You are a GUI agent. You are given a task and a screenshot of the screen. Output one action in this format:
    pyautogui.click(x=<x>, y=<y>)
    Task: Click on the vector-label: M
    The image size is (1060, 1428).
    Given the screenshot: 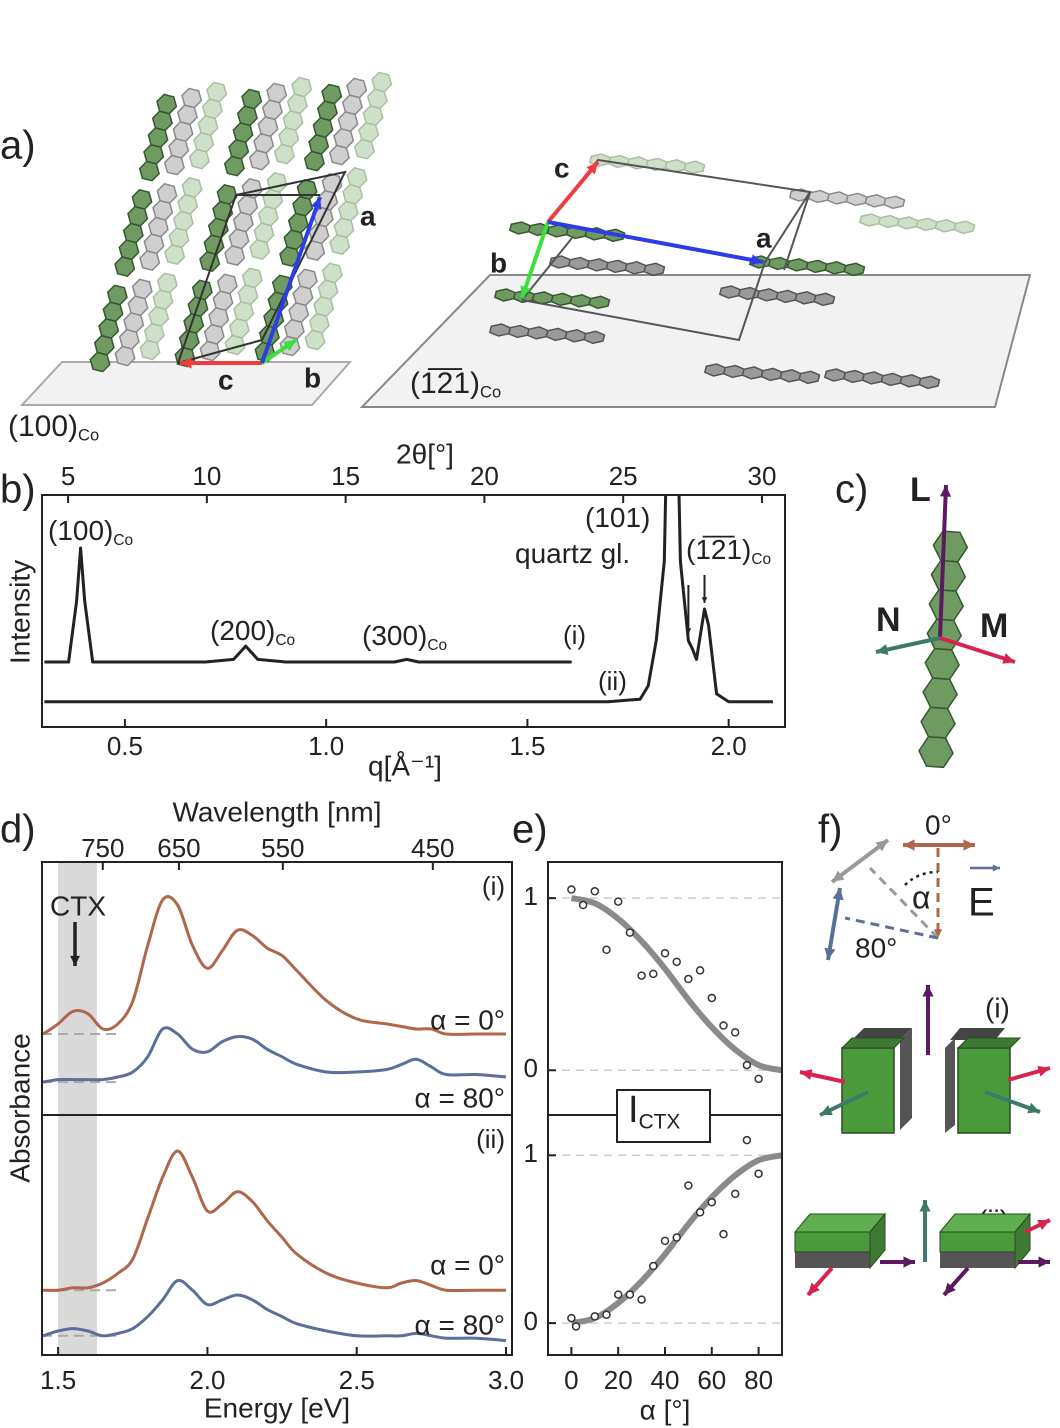 What is the action you would take?
    pyautogui.click(x=994, y=626)
    